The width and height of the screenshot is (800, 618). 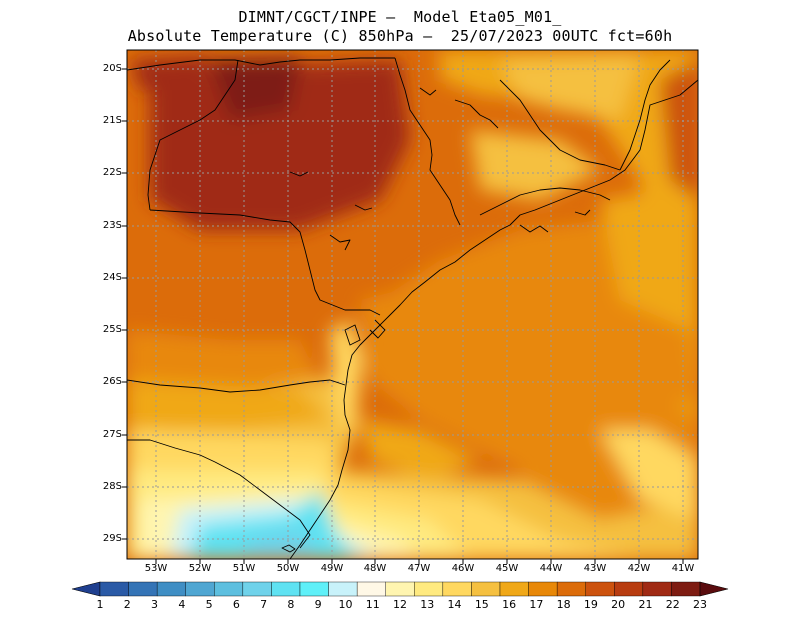 I want to click on colorbar-arrow-low, so click(x=86, y=589).